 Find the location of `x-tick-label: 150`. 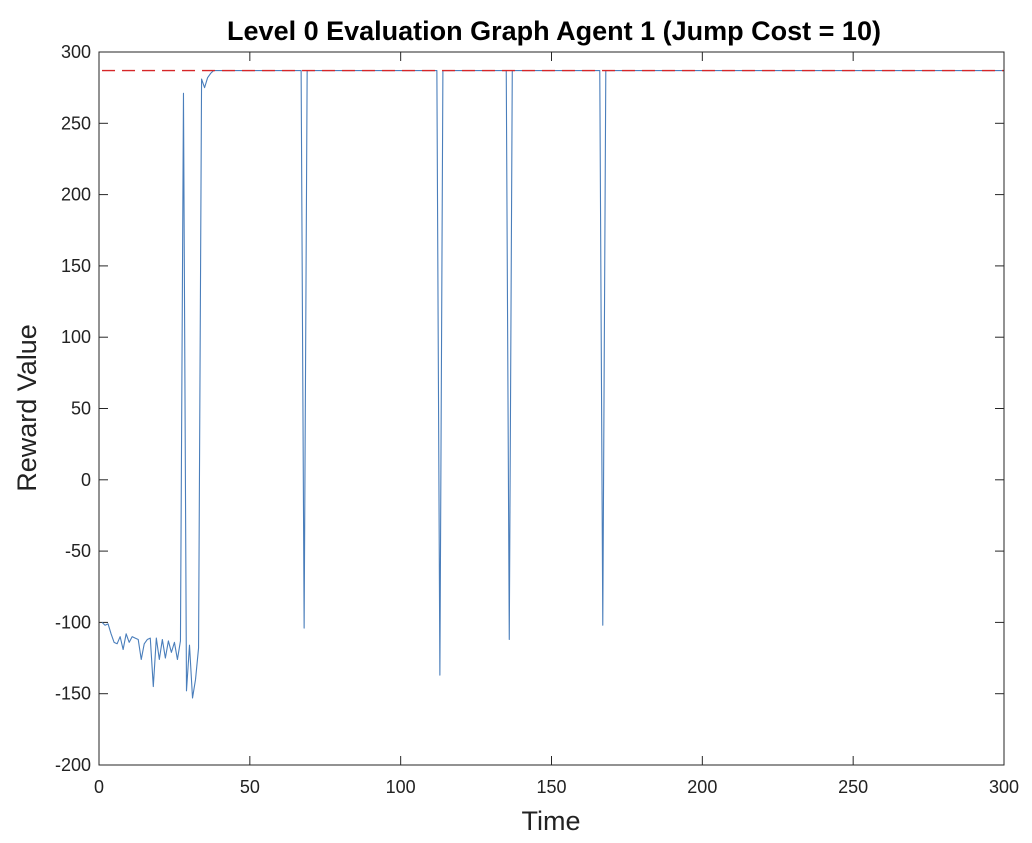

x-tick-label: 150 is located at coordinates (551, 787).